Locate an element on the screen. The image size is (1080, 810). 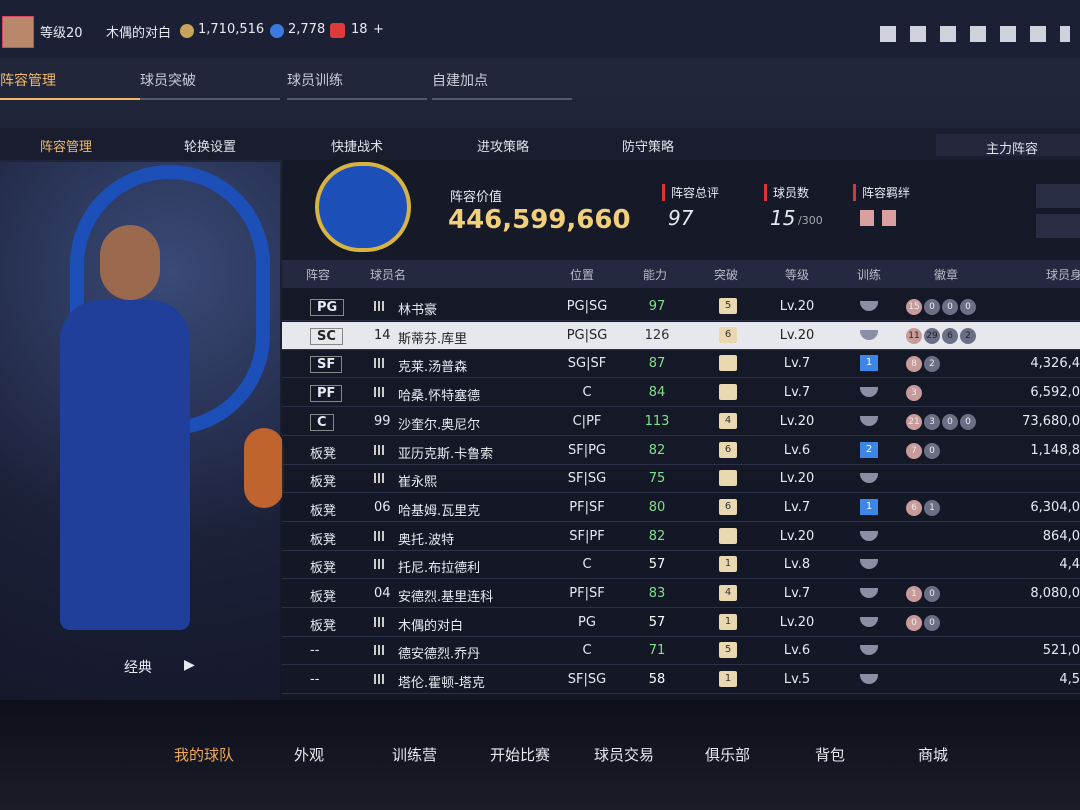
player-row: C 99 沙奎尔.奥尼尔 C|PF 113 4 Lv.20 21 3 0 0 73,680,0 is located at coordinates (681, 422).